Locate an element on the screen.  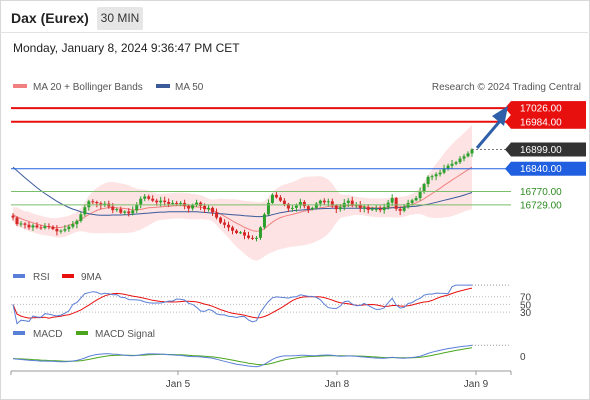
level-resistance-tag is located at coordinates (548, 121).